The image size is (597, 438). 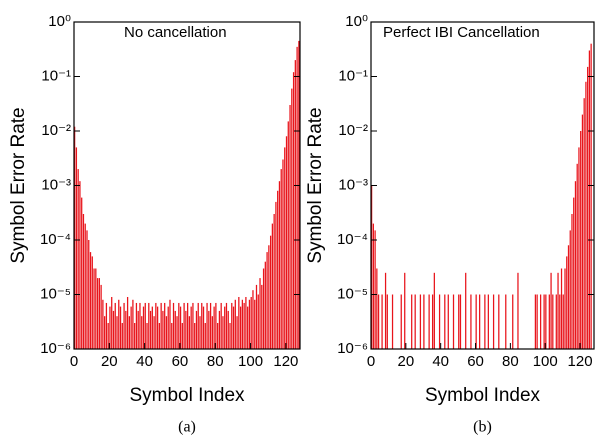 I want to click on x-tick-label: 20, so click(x=109, y=361).